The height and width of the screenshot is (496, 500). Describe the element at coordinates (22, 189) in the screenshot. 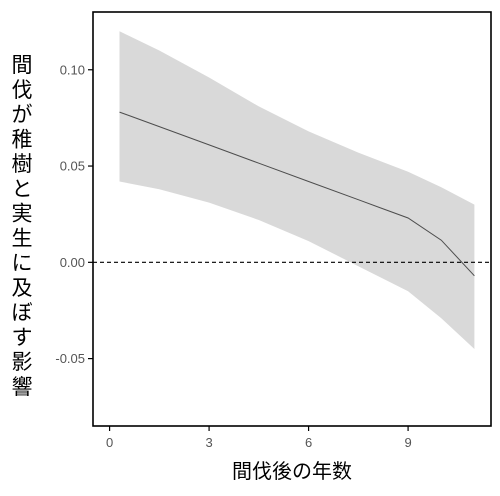

I see `y-axis-title-char: と` at that location.